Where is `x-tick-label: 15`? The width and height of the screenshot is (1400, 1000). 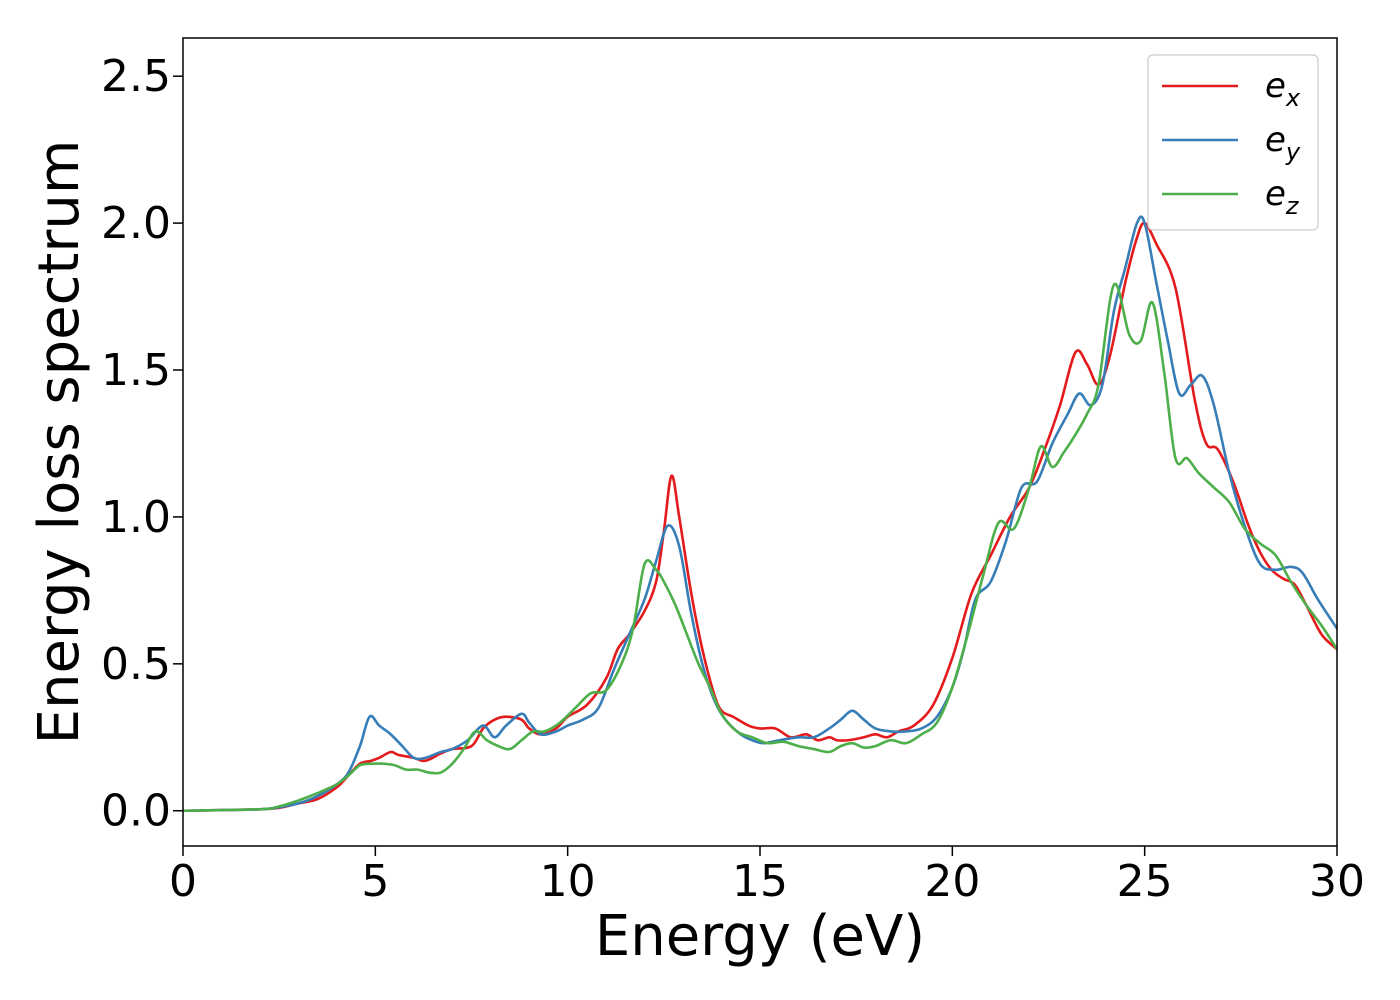 x-tick-label: 15 is located at coordinates (760, 881).